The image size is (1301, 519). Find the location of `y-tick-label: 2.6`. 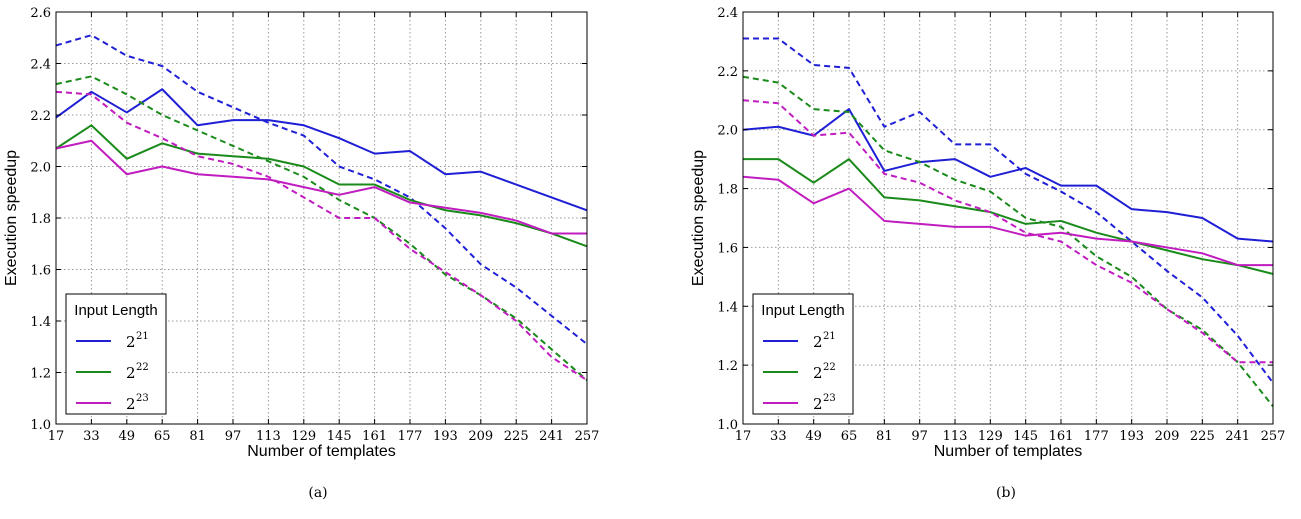

y-tick-label: 2.6 is located at coordinates (40, 13).